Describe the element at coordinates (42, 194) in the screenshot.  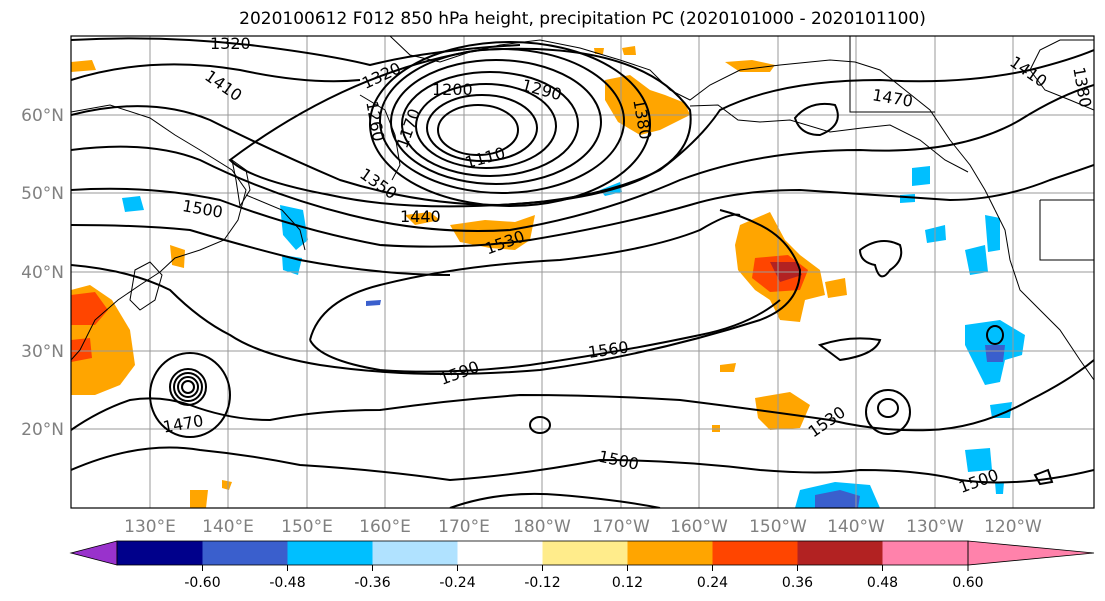
I see `lat-label: 50°N` at that location.